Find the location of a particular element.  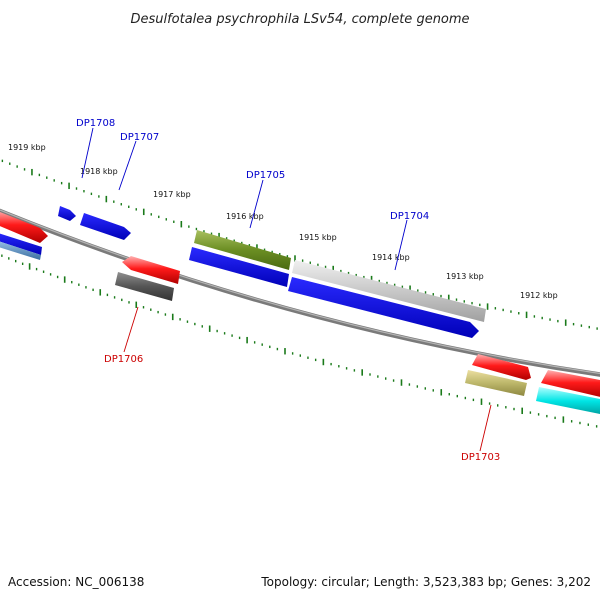

label-dp1703: DP1703 is located at coordinates (480, 457).